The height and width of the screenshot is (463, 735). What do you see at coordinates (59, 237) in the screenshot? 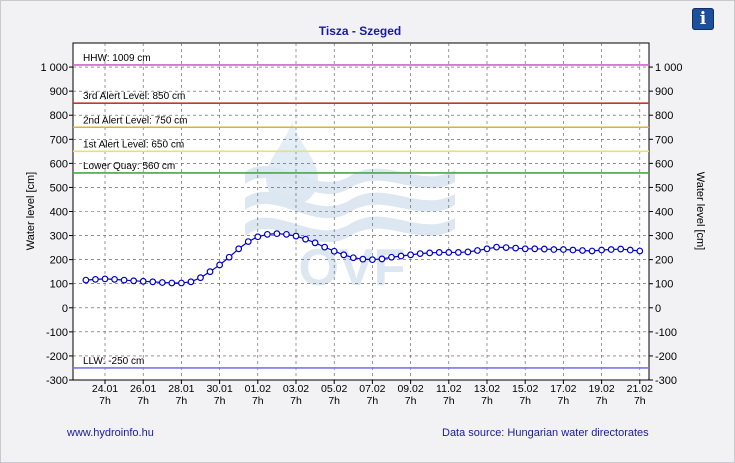
I see `y-tick-label-left: 300` at bounding box center [59, 237].